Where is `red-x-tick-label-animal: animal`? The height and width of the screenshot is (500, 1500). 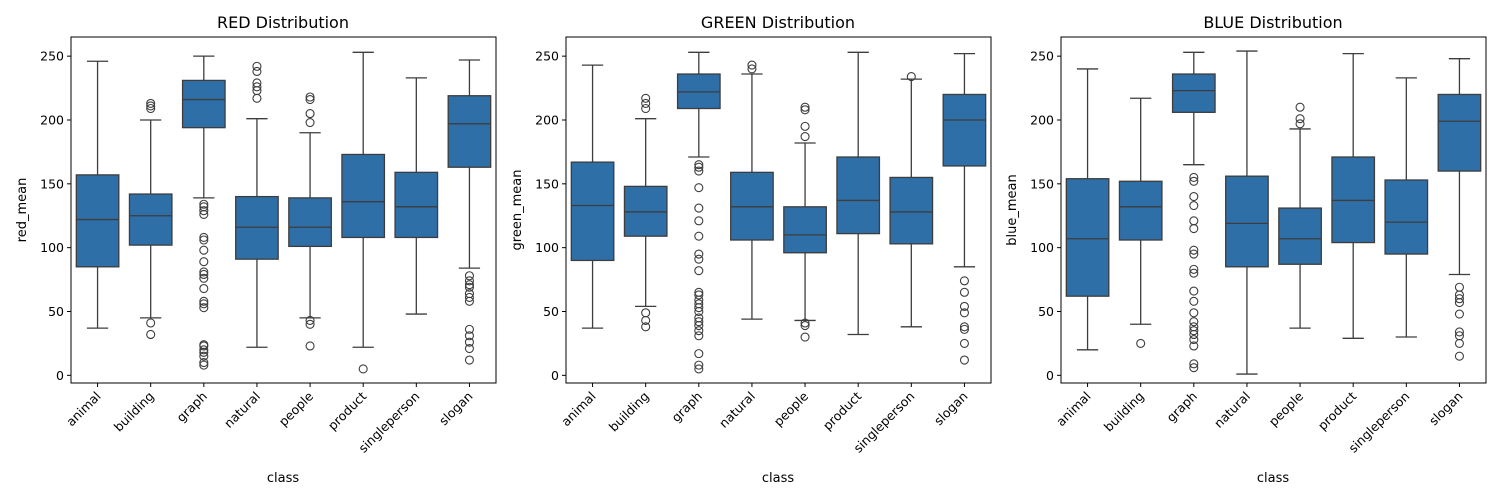
red-x-tick-label-animal: animal is located at coordinates (83, 409).